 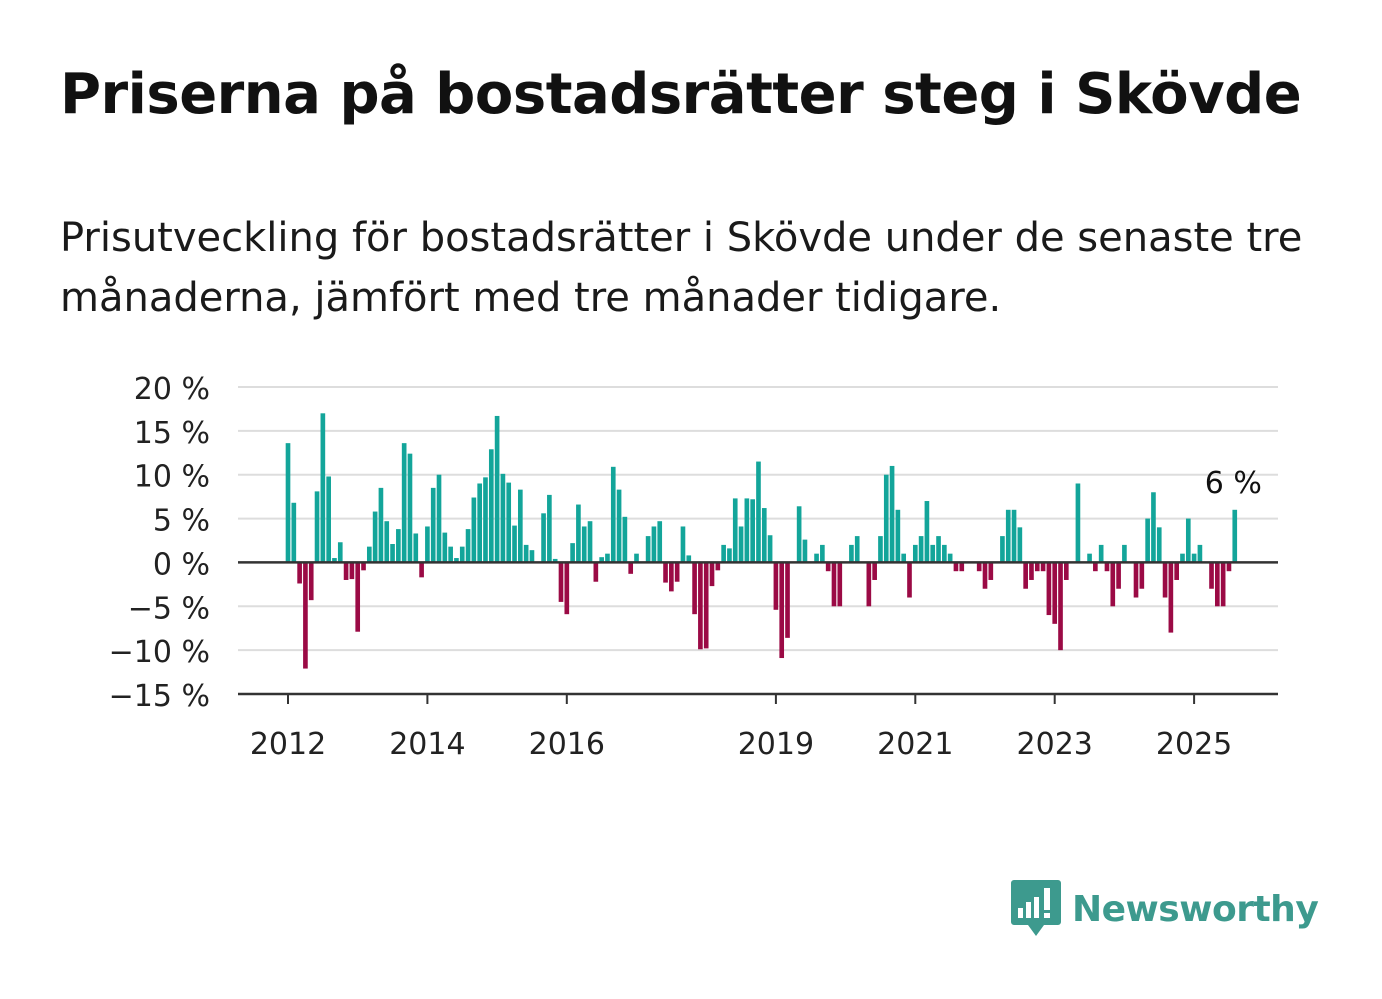 I want to click on y-tick-label: −5 %, so click(x=169, y=608).